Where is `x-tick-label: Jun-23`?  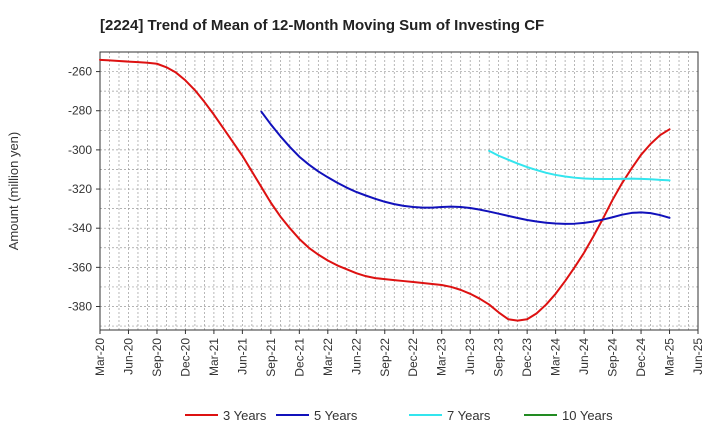
x-tick-label: Jun-23 is located at coordinates (470, 356).